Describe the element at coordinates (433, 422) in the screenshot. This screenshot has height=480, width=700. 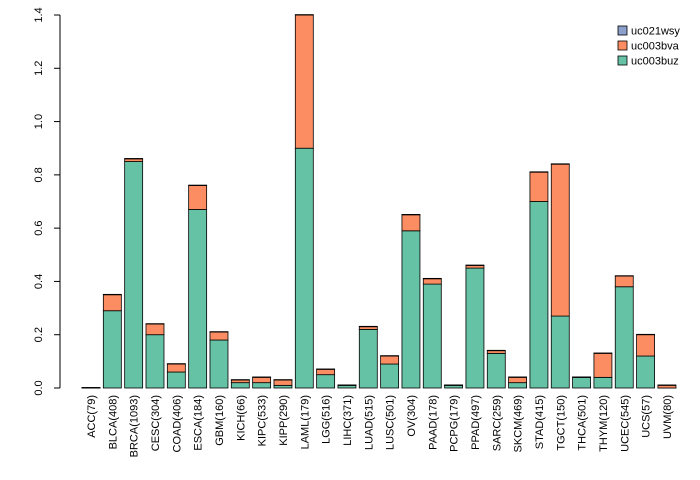
I see `x-tick-label: PAAD(178)` at that location.